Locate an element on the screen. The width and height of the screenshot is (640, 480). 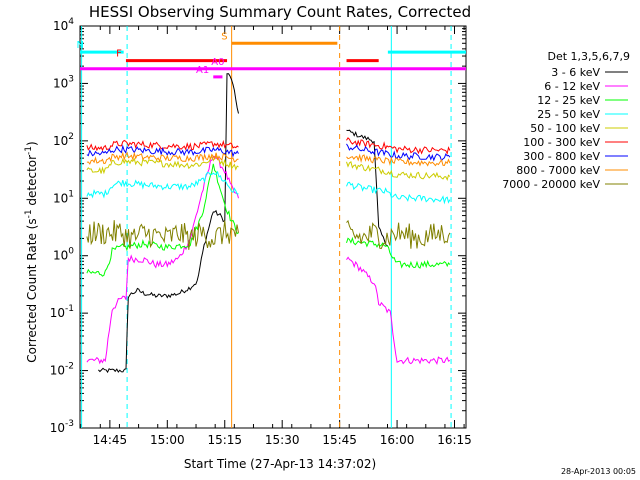
y-tick-label: 10⁻³ is located at coordinates (62, 427).